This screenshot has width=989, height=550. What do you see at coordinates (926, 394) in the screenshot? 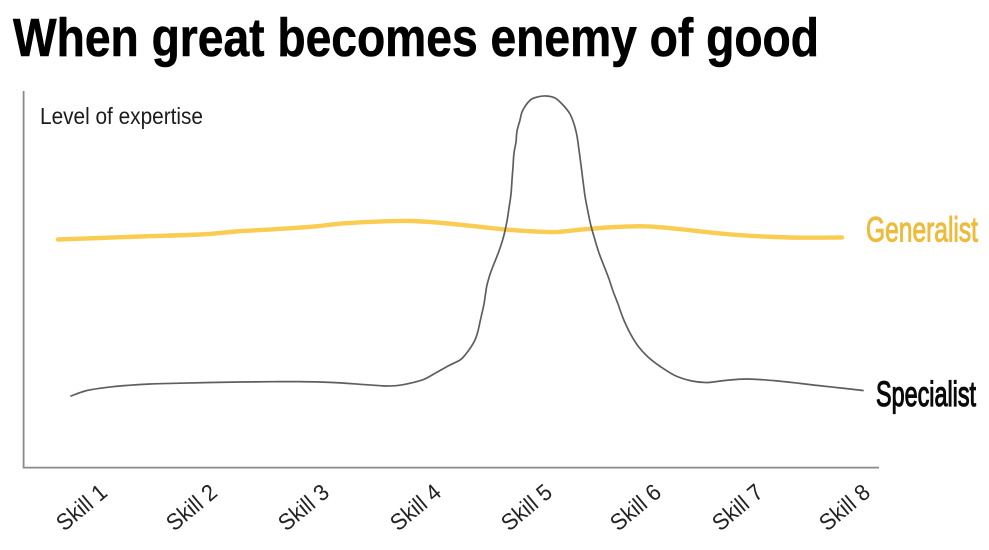
I see `svg-text: Specialist` at bounding box center [926, 394].